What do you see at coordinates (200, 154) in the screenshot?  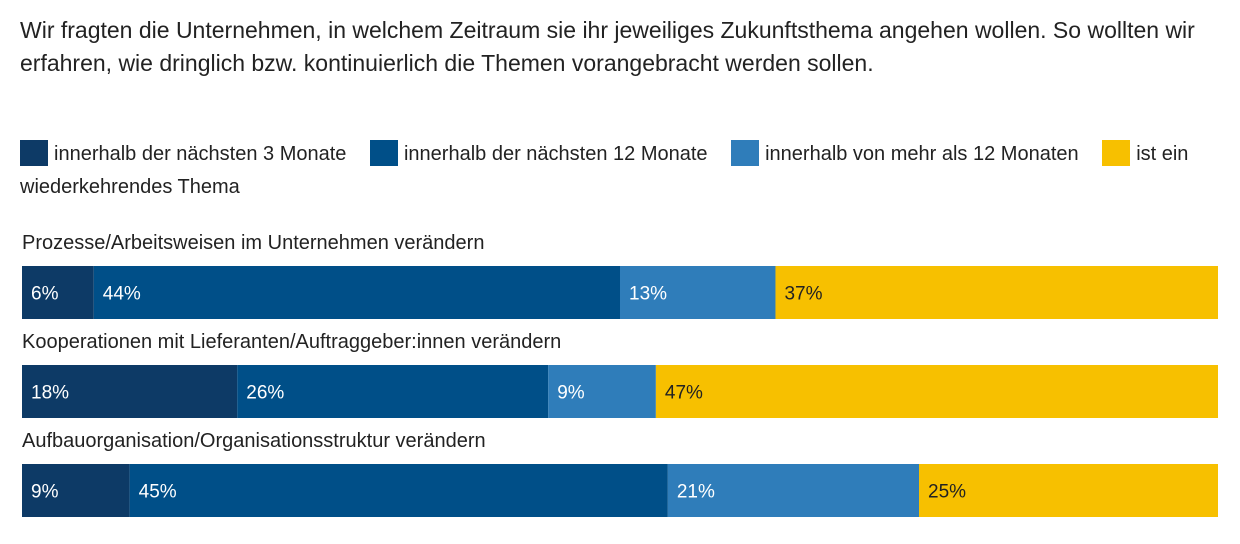 I see `legend-label-3-monate: innerhalb der nächsten 3 Monate` at bounding box center [200, 154].